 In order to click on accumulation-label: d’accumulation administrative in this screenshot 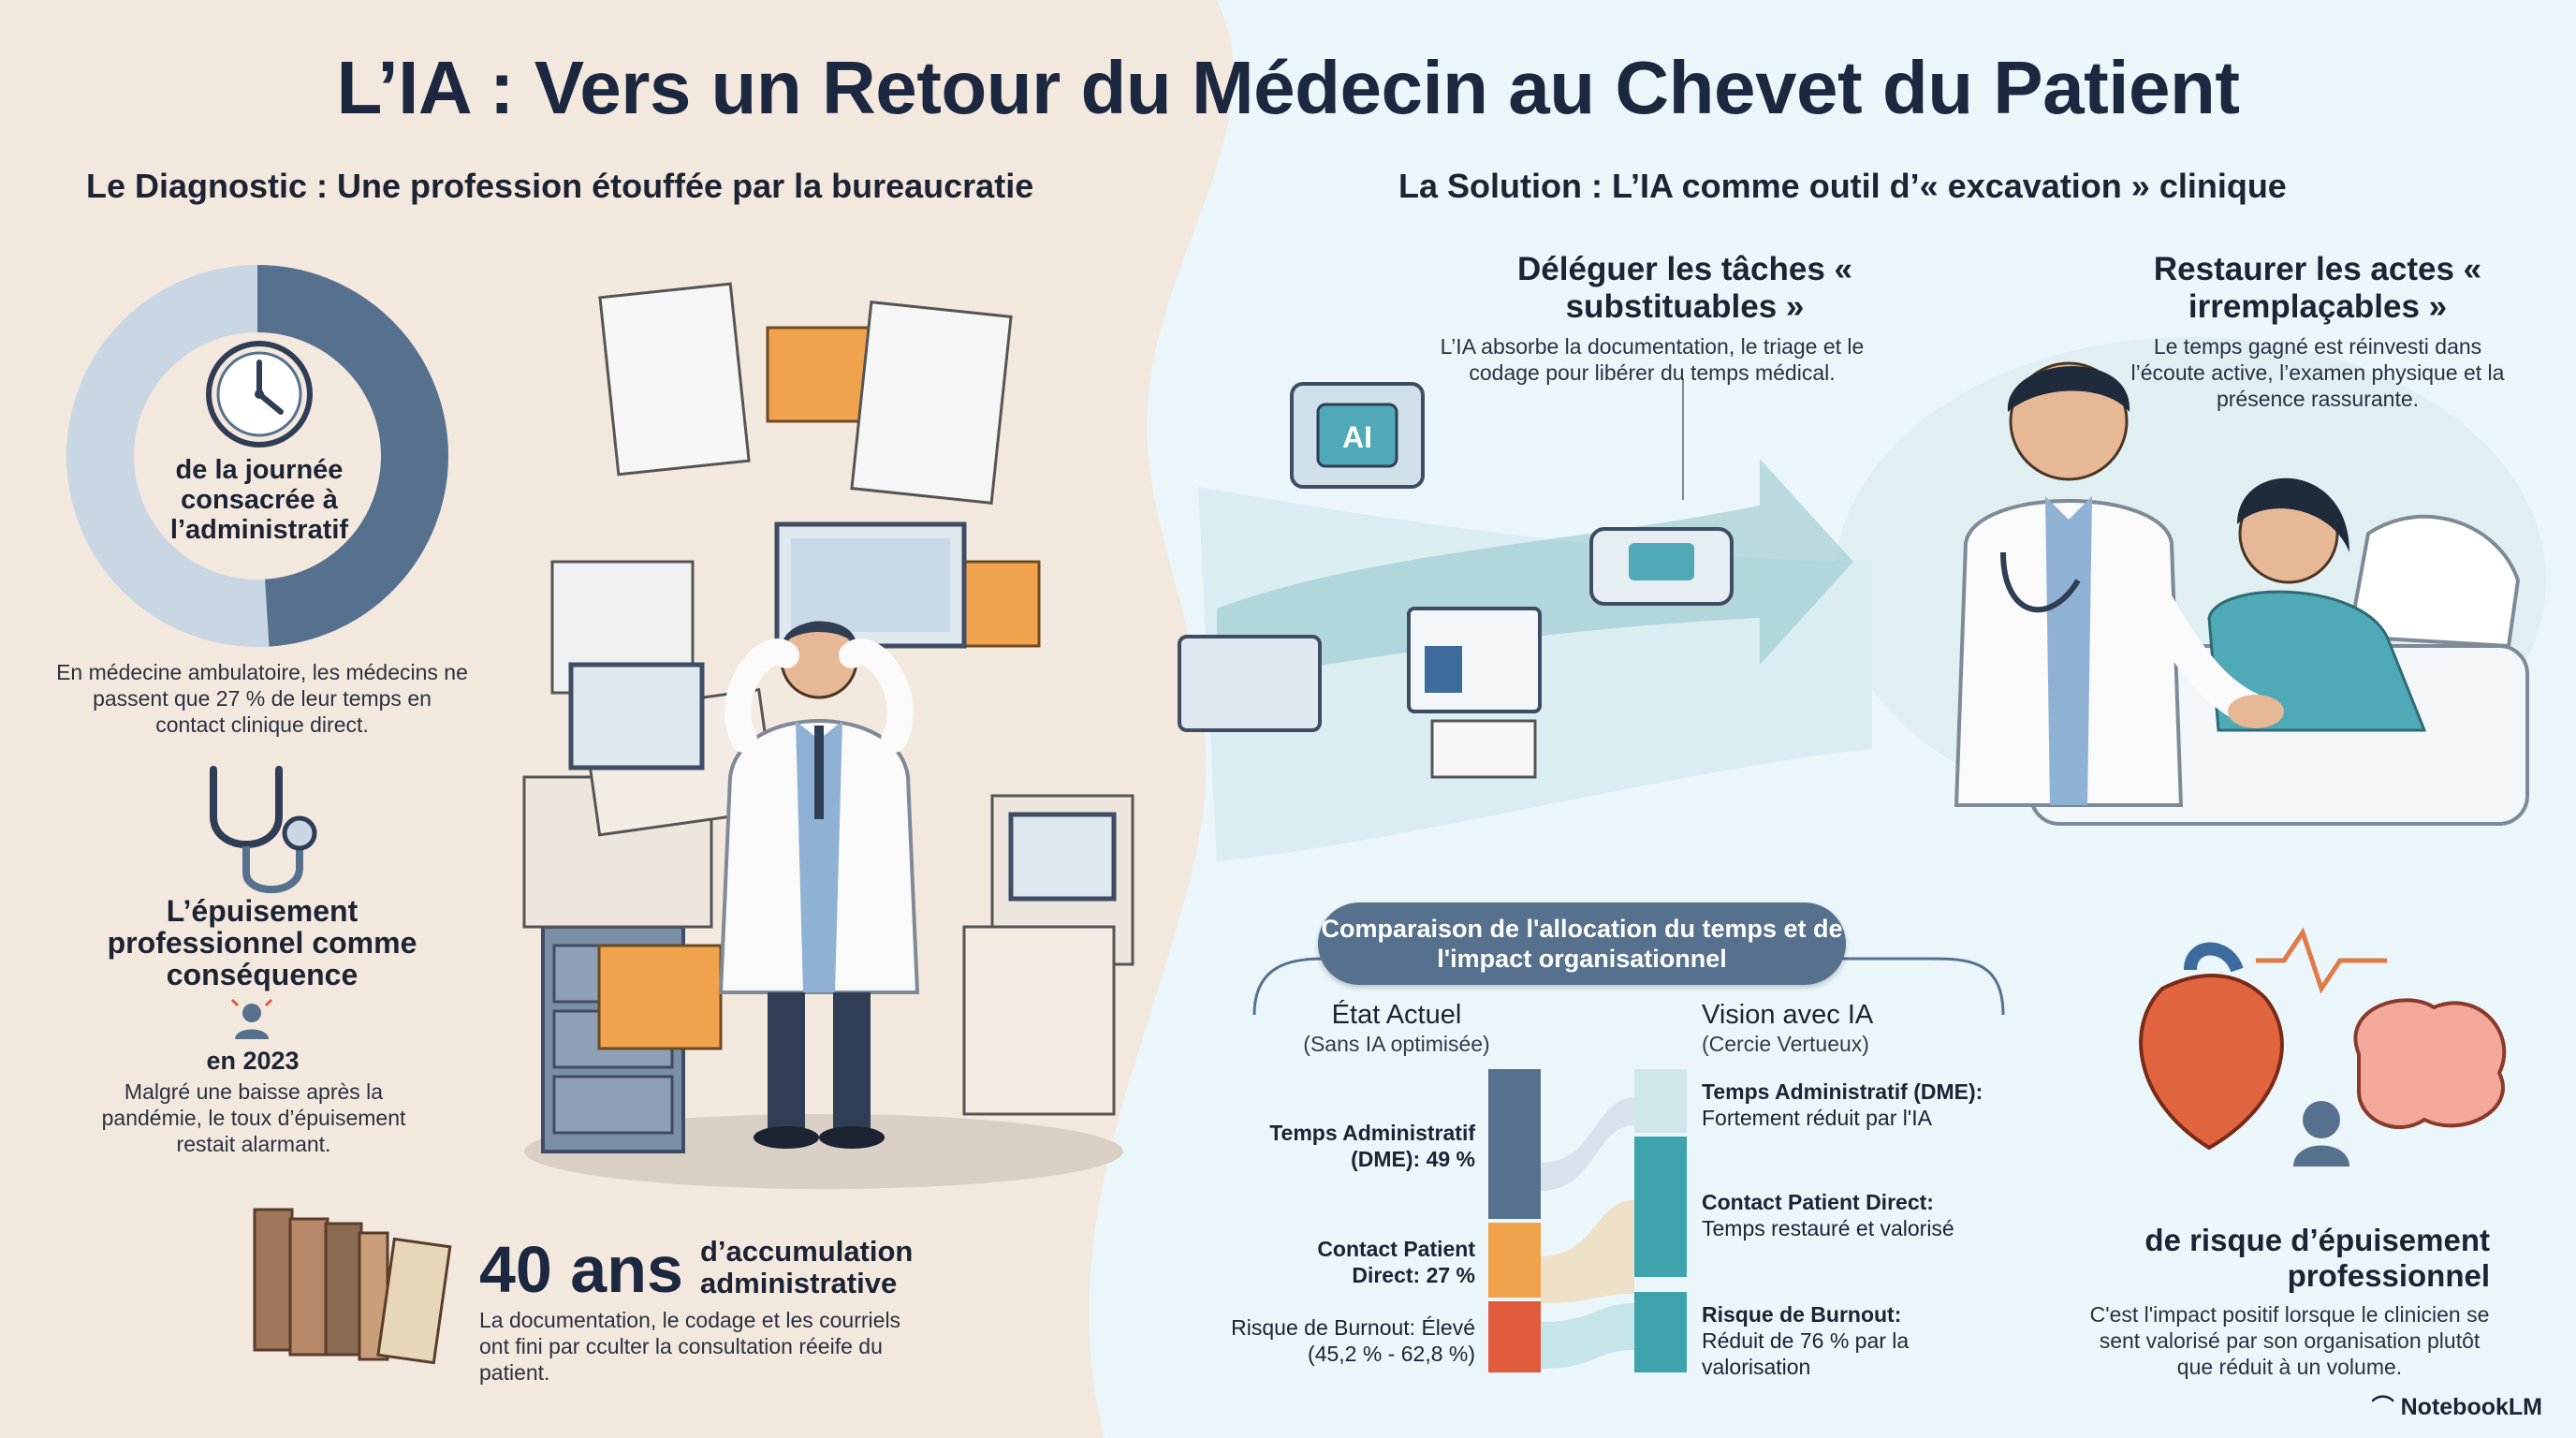, I will do `click(807, 1267)`.